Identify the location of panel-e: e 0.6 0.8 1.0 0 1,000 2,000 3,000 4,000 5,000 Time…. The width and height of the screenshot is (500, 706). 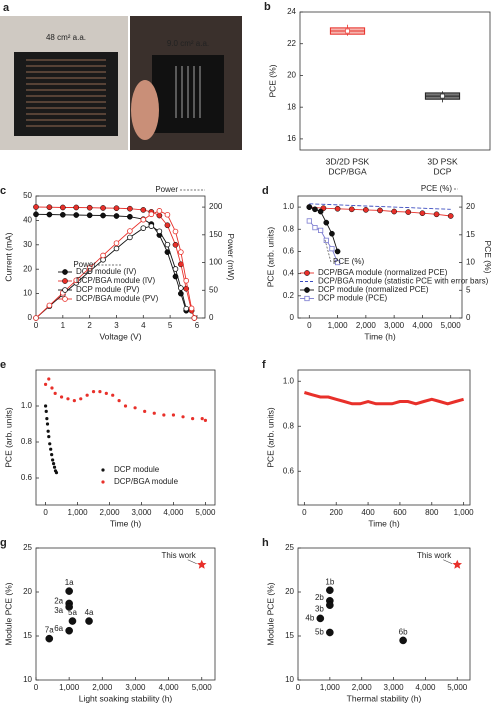
(108, 443).